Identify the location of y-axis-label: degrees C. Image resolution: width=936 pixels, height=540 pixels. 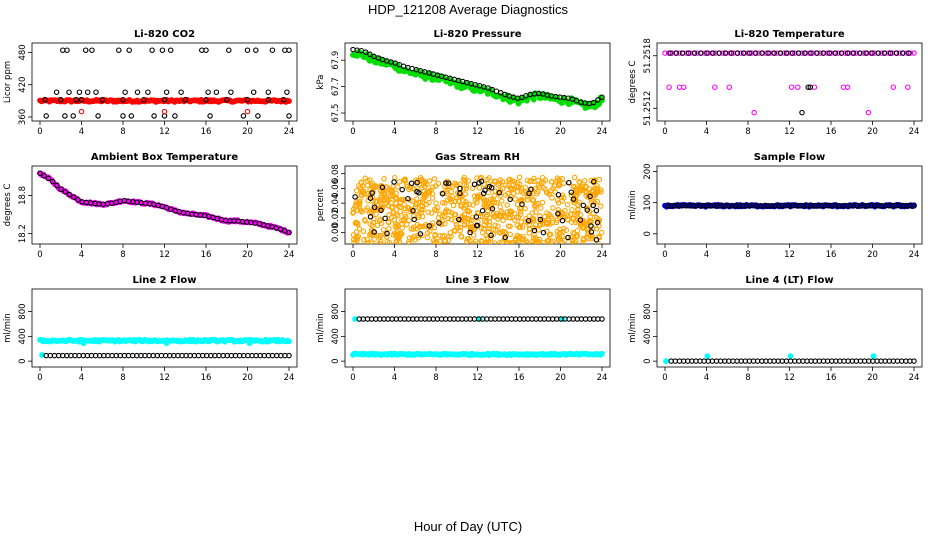
(633, 82).